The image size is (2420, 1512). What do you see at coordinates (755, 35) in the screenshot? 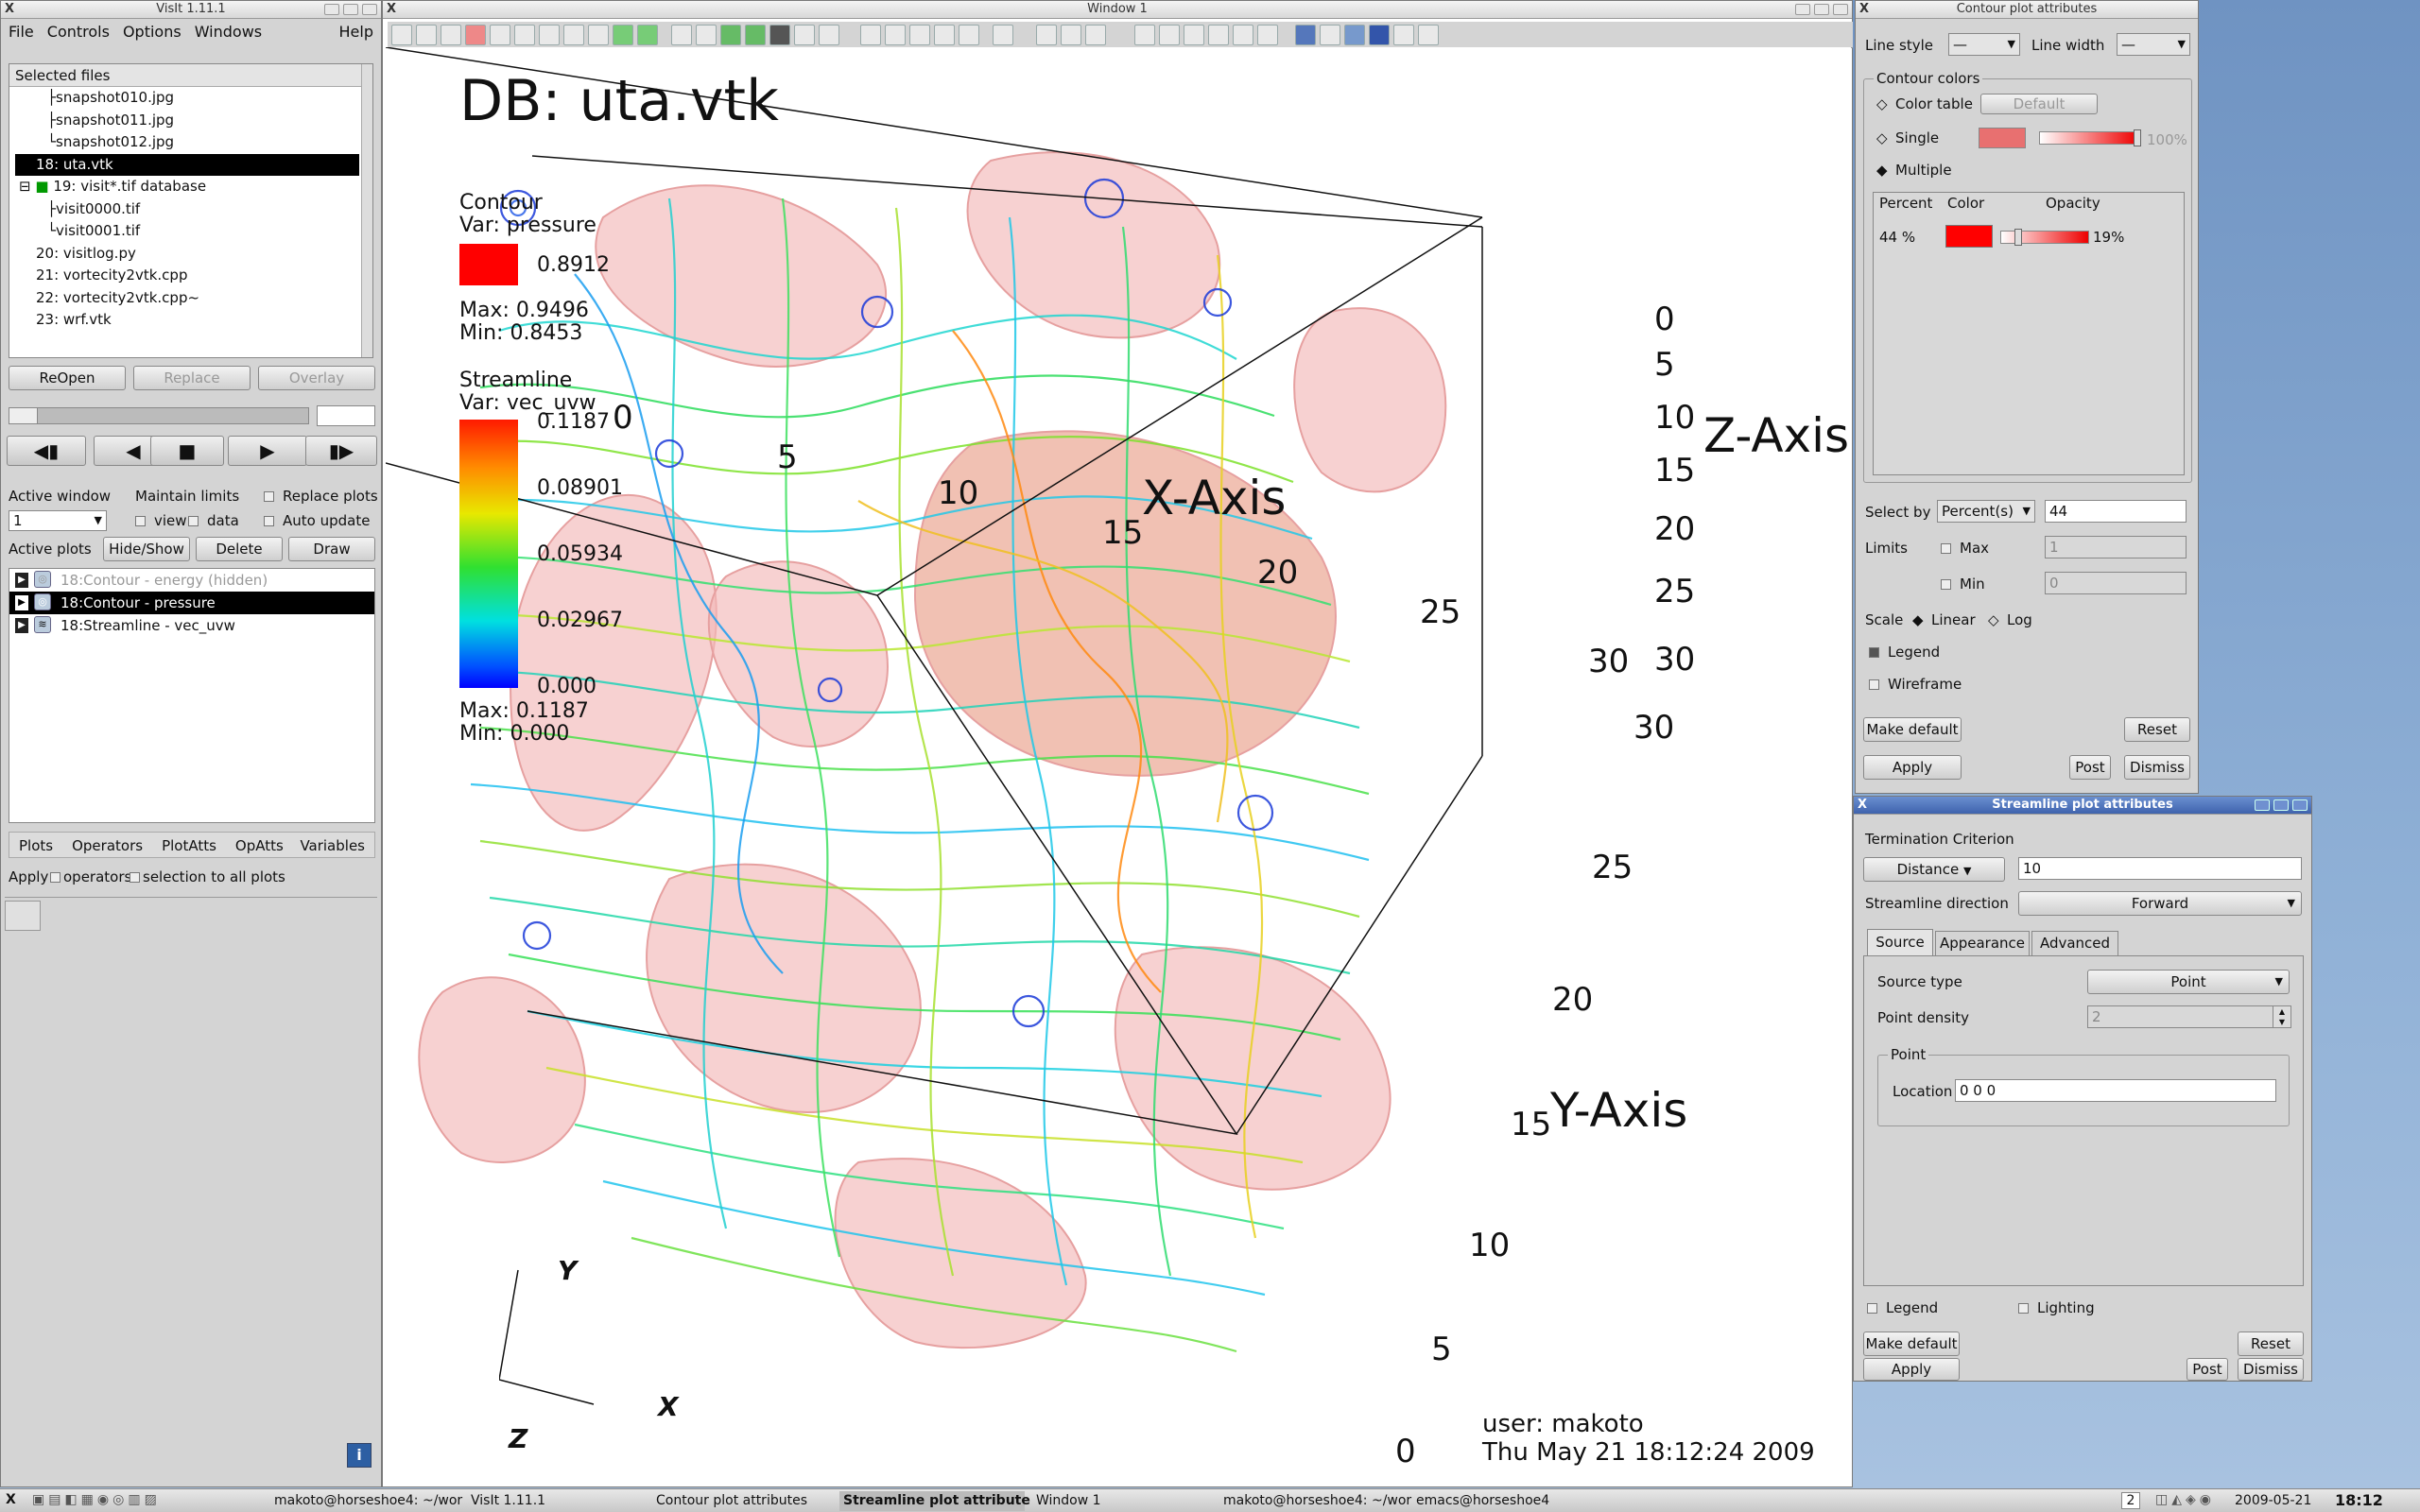
I see `tool-plane-icon` at bounding box center [755, 35].